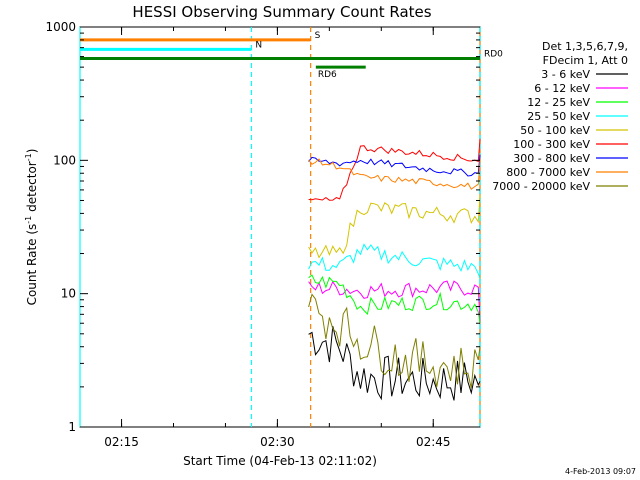 The width and height of the screenshot is (640, 480). I want to click on y-axis-label-sup2: -1, so click(28, 157).